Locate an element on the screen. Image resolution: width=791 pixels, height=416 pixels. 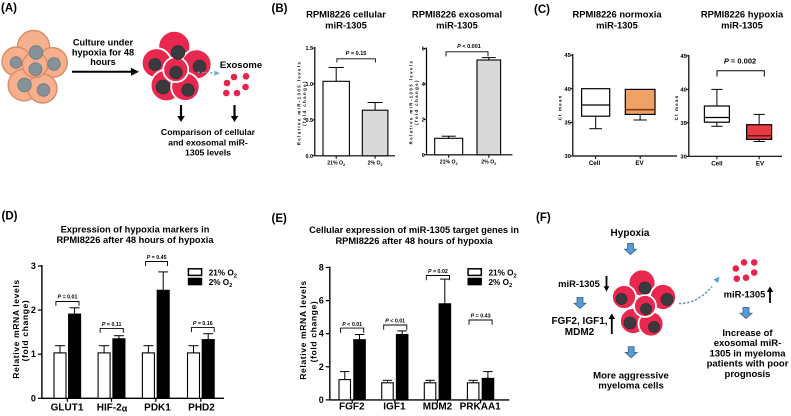
svg-text: 1305 in myeloma is located at coordinates (747, 353).